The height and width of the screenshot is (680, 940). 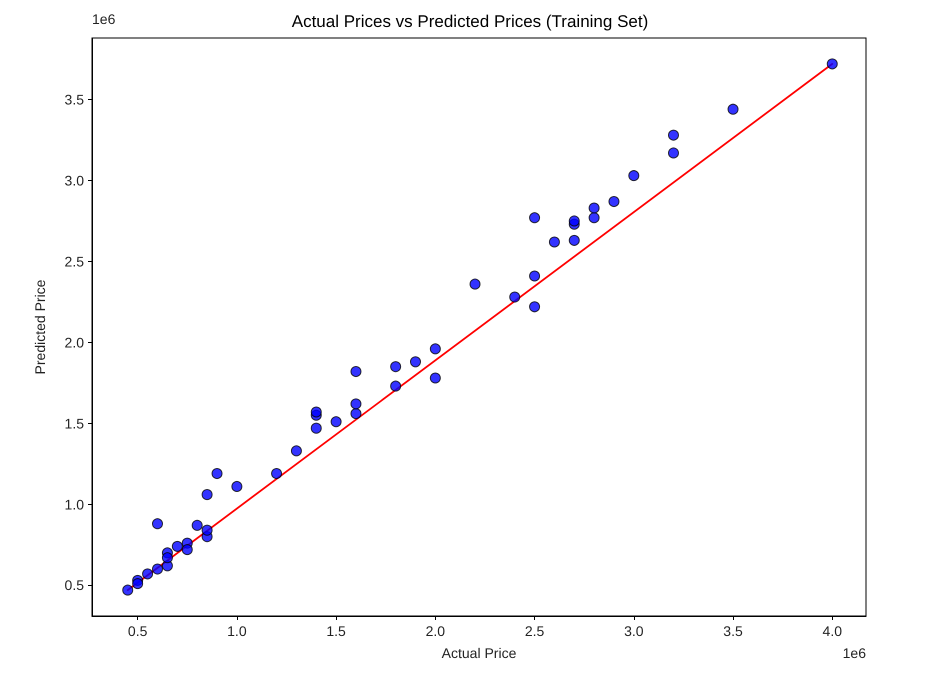 I want to click on x-tick-label: 3.5, so click(x=733, y=631).